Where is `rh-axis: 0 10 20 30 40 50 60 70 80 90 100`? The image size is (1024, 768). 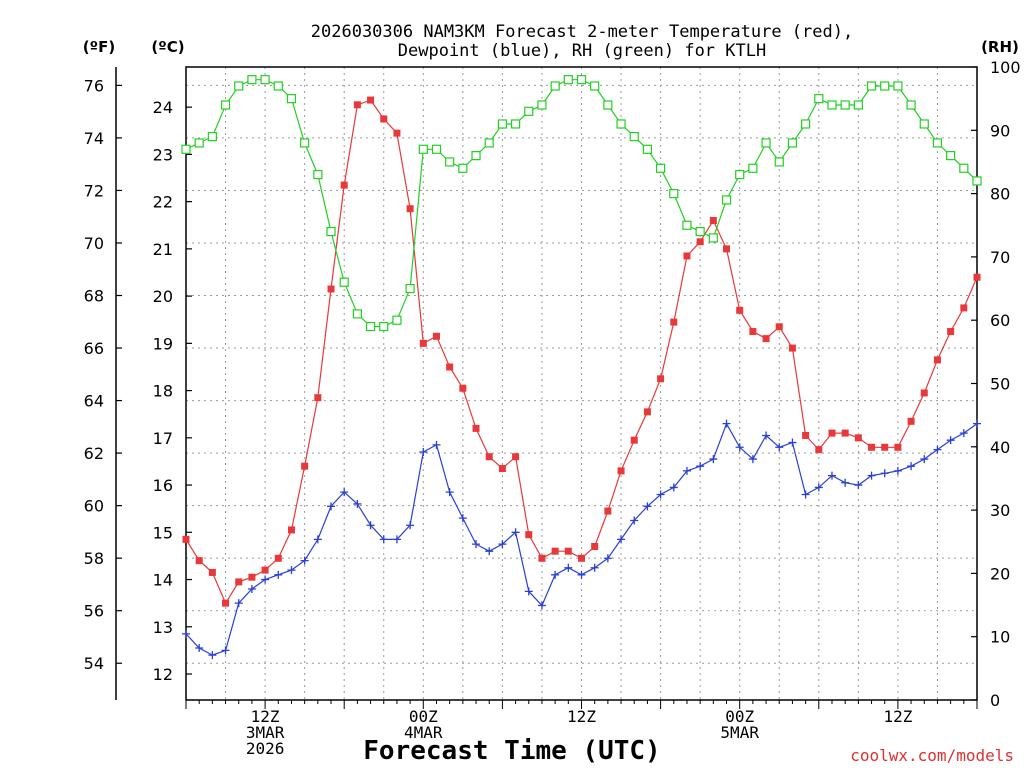
rh-axis: 0 10 20 30 40 50 60 70 80 90 100 is located at coordinates (996, 384).